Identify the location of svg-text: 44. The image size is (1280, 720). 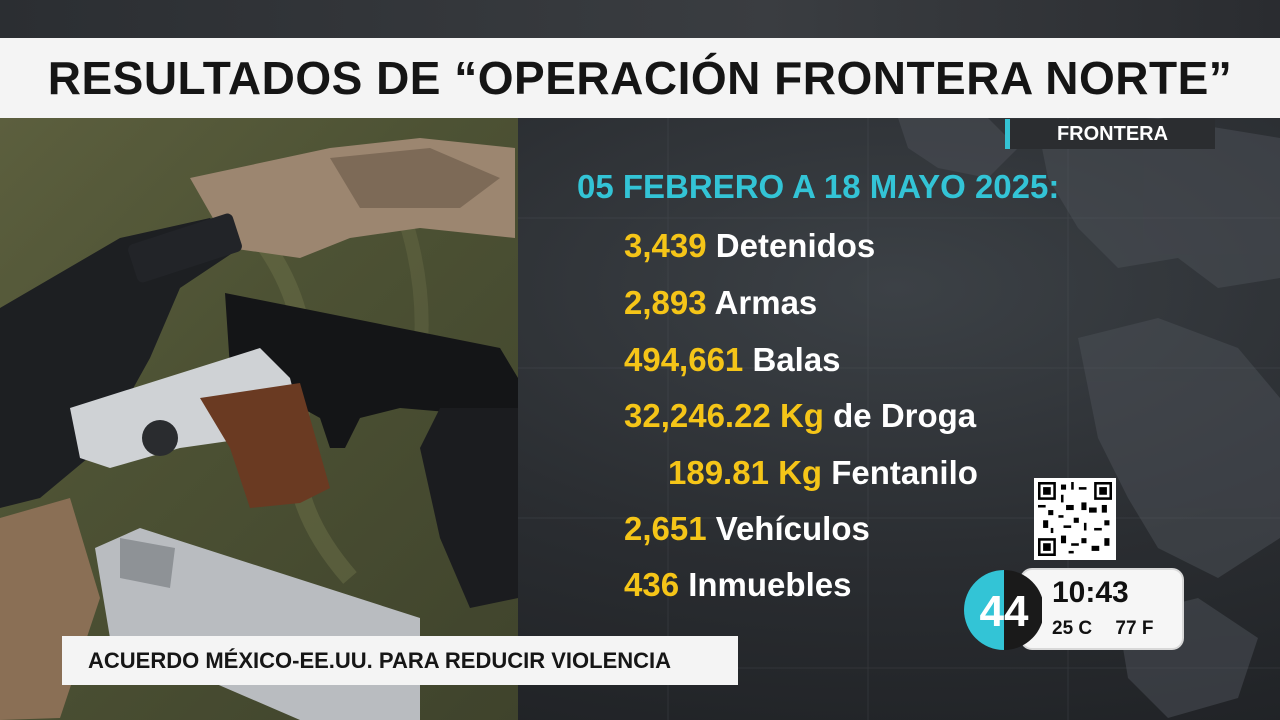
(1004, 611).